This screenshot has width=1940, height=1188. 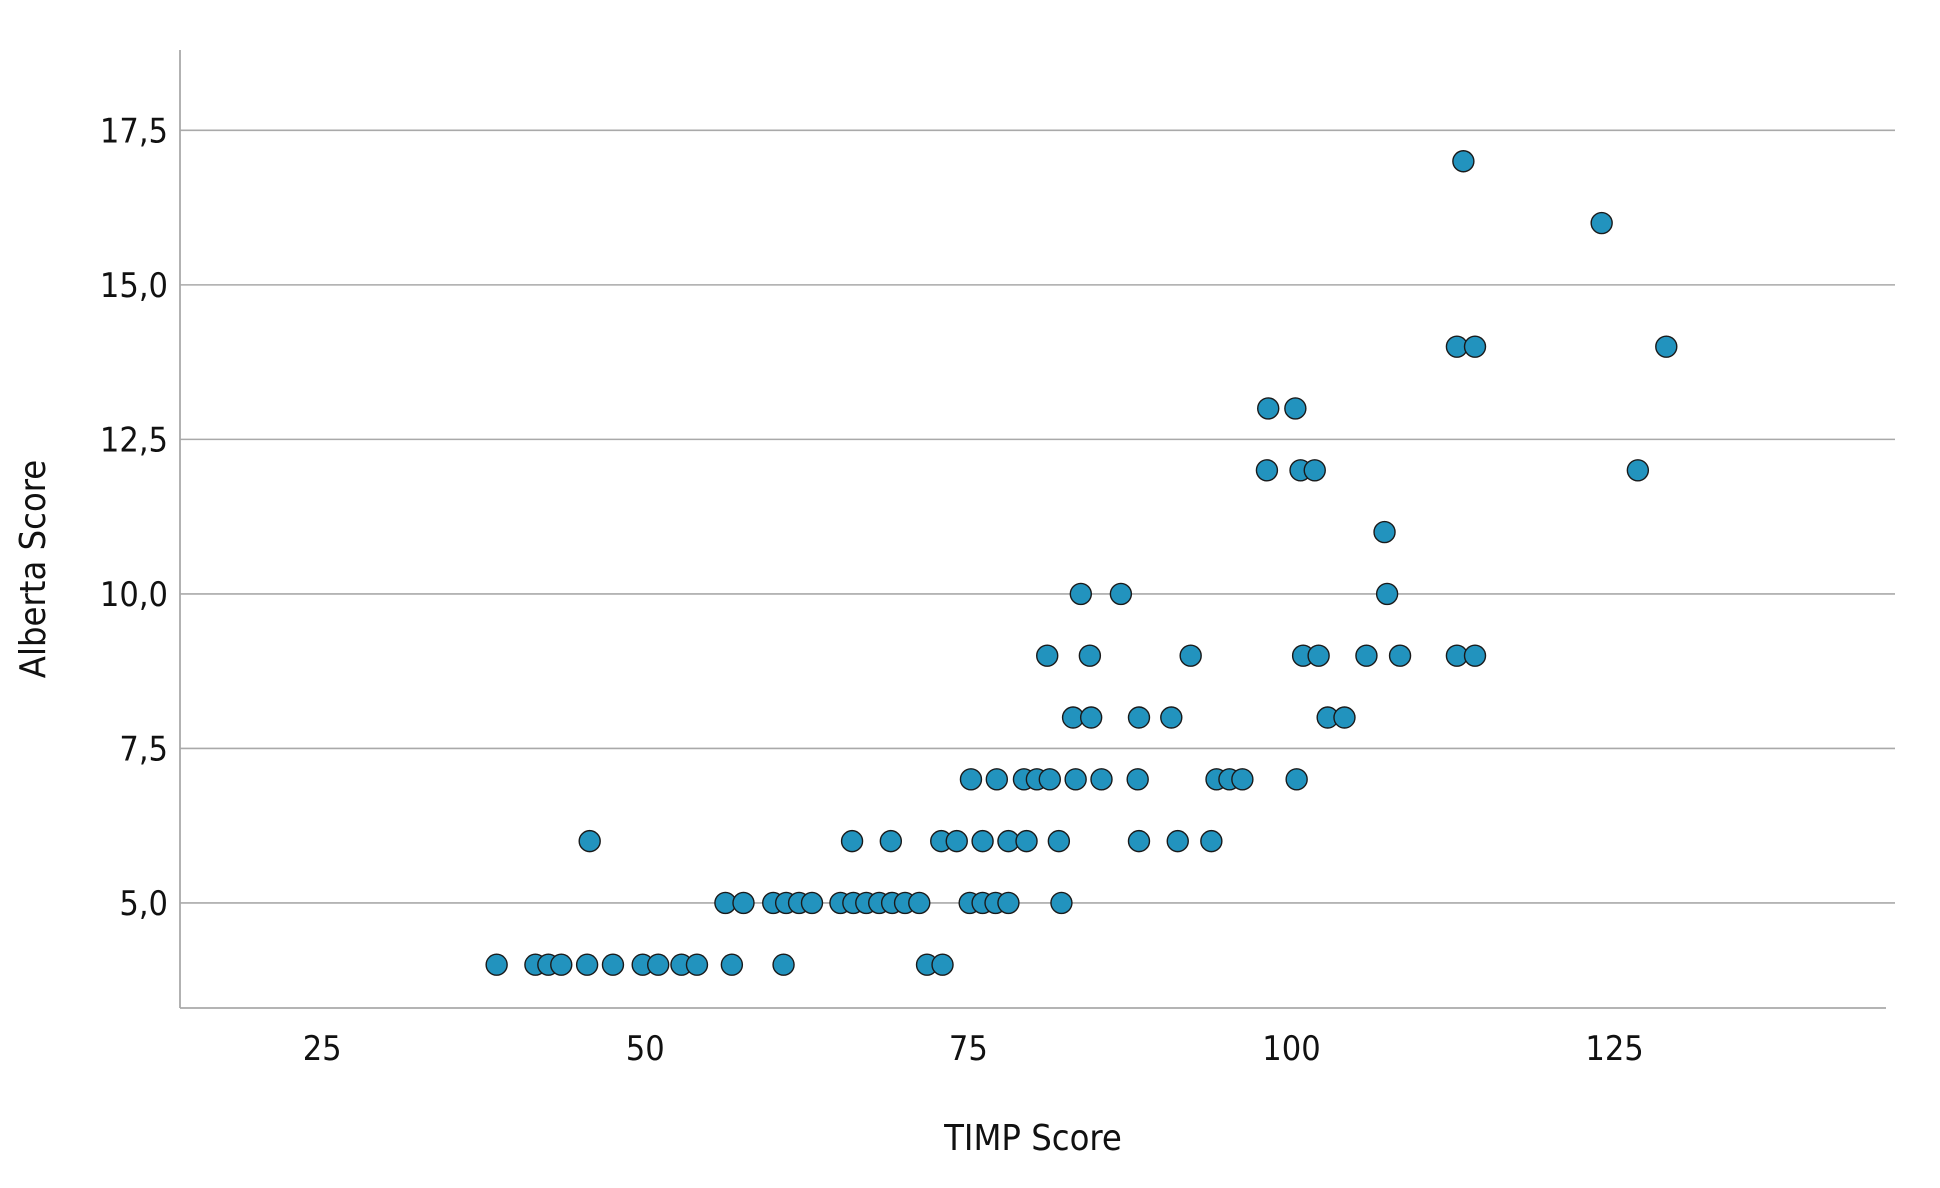 I want to click on y-tick-label: 5,0, so click(x=143, y=904).